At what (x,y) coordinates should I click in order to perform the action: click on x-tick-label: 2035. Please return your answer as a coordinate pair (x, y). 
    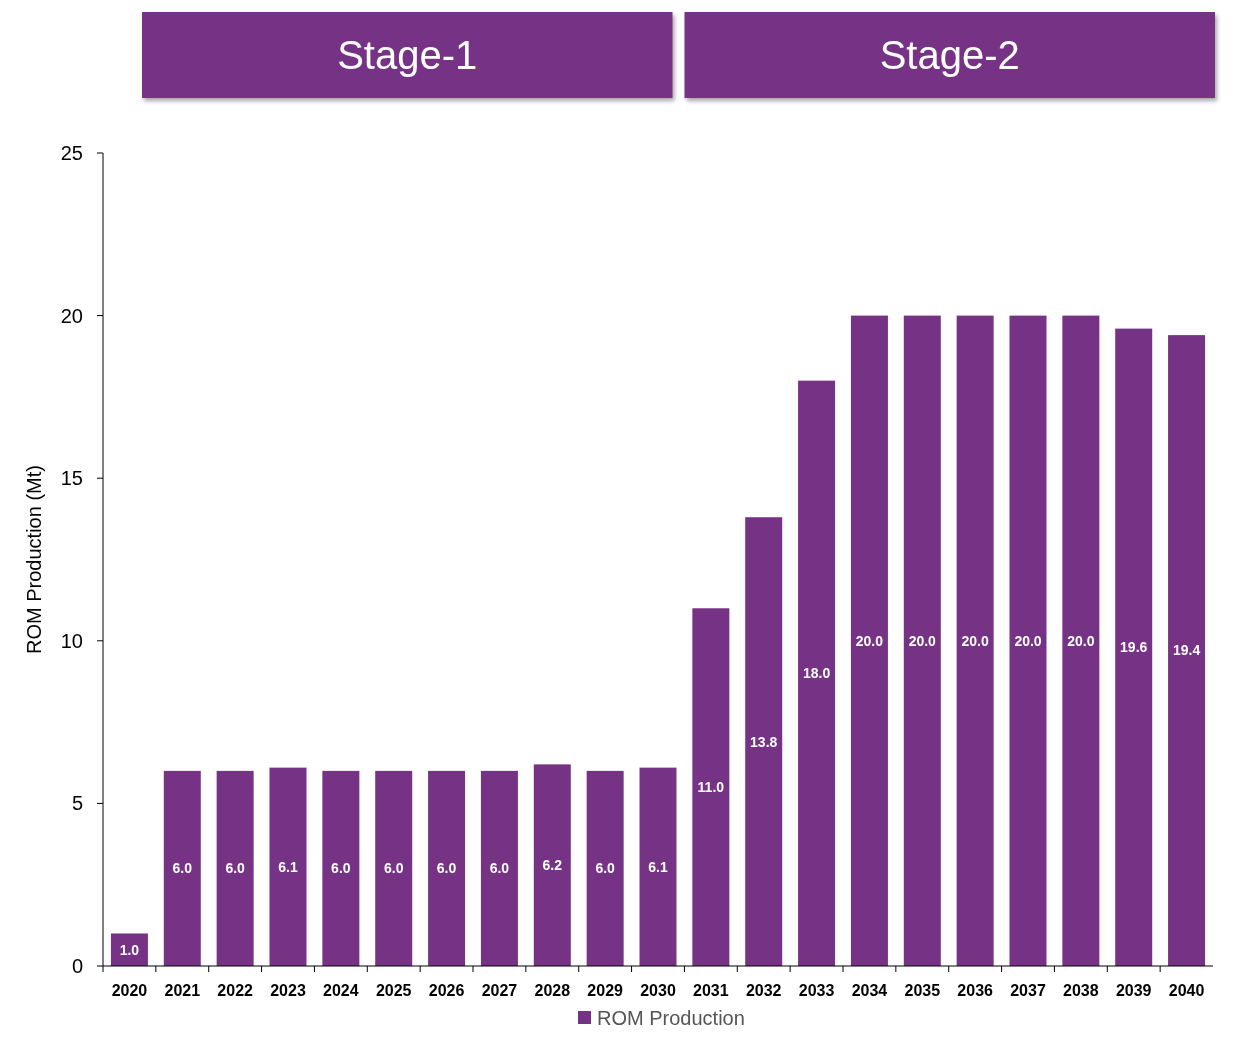
    Looking at the image, I should click on (922, 990).